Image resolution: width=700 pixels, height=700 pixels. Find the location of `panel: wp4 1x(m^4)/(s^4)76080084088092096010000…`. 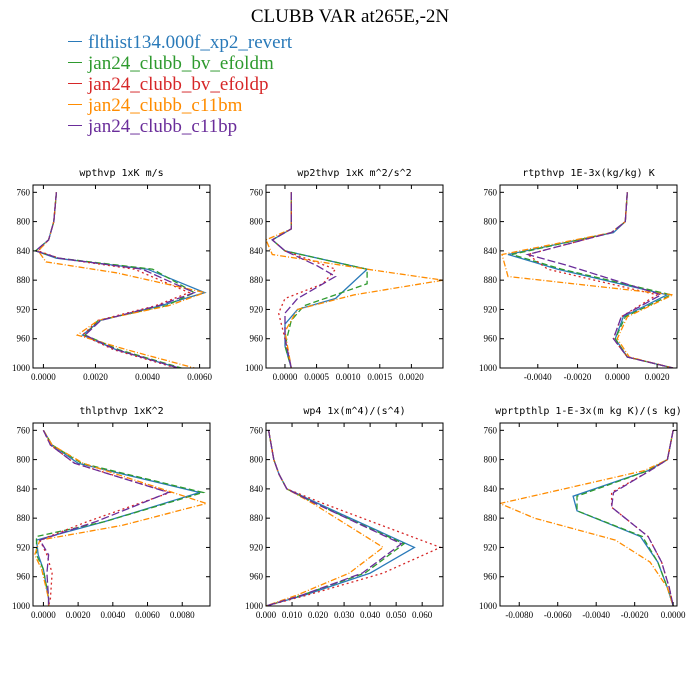

panel: wp4 1x(m^4)/(s^4)76080084088092096010000… is located at coordinates (344, 513).